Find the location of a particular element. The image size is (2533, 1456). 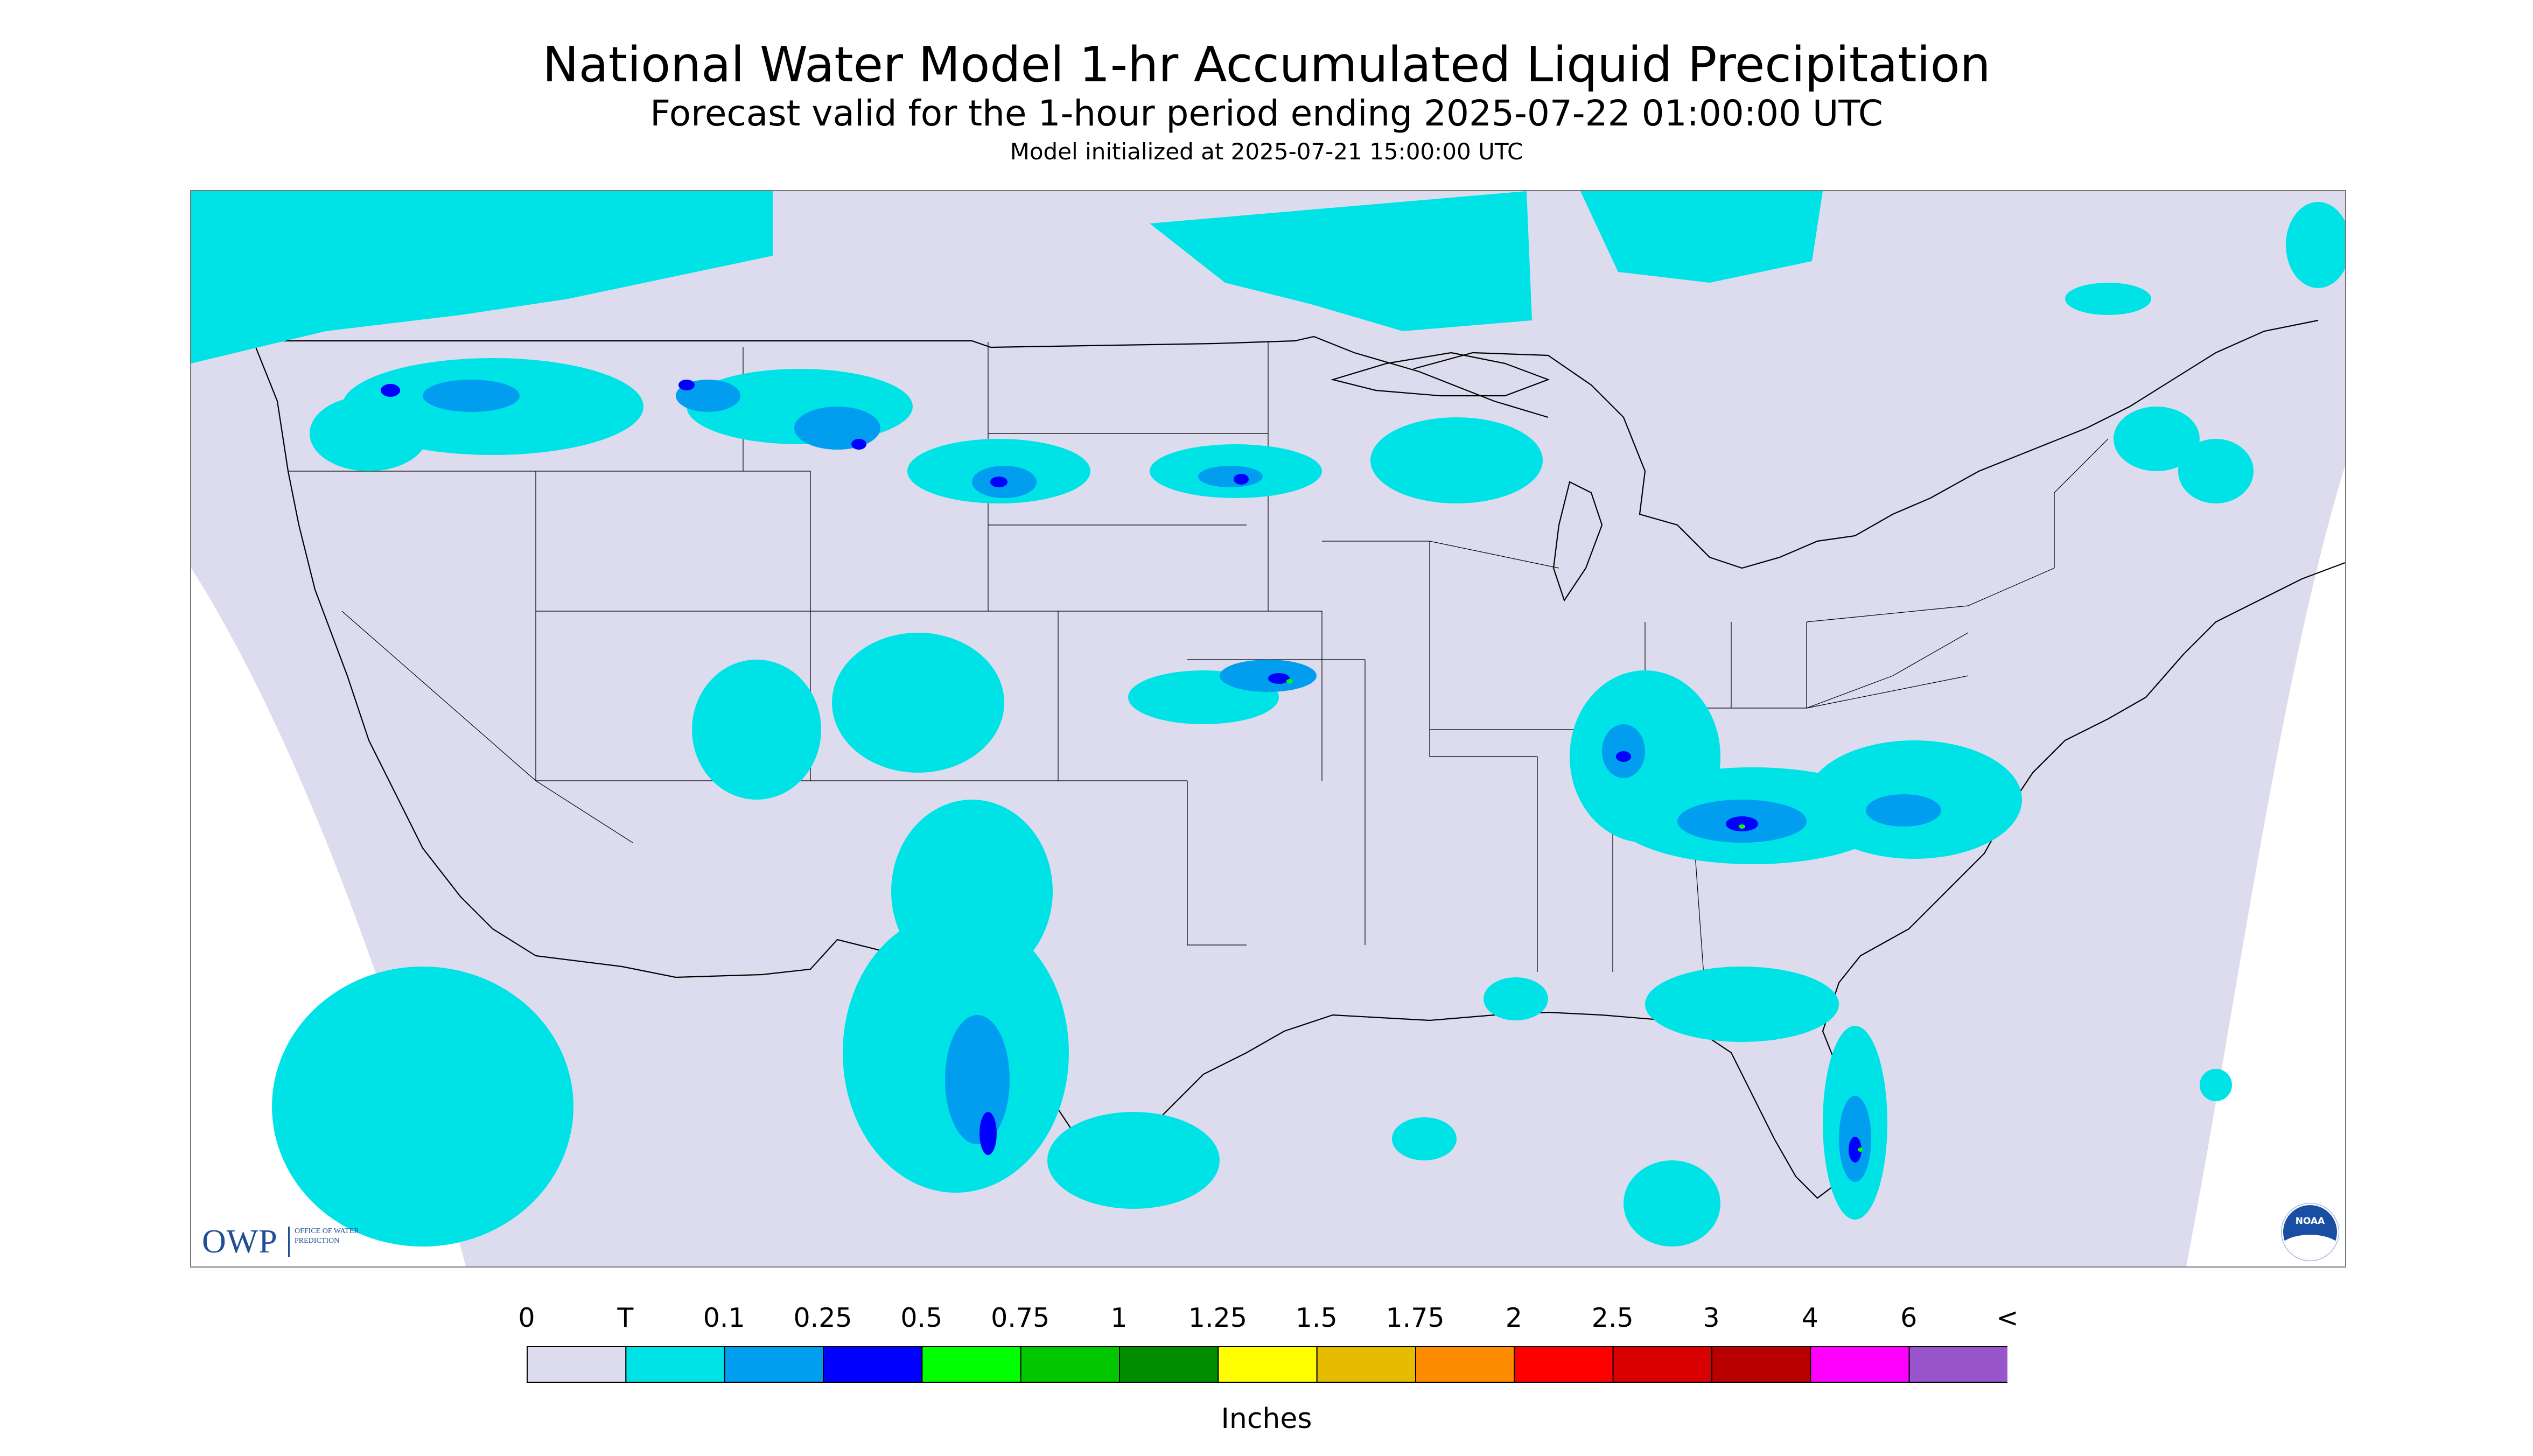

legend-tick-label: < is located at coordinates (2007, 1318).